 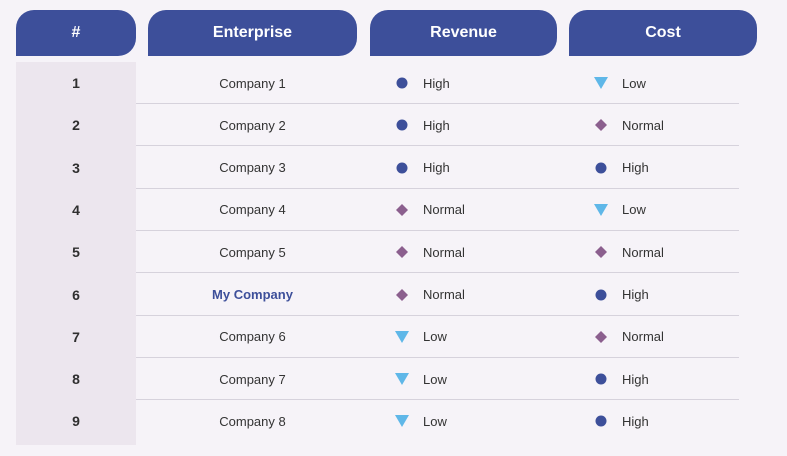 I want to click on table-row: 5 Company 5 Normal Normal, so click(x=377, y=252).